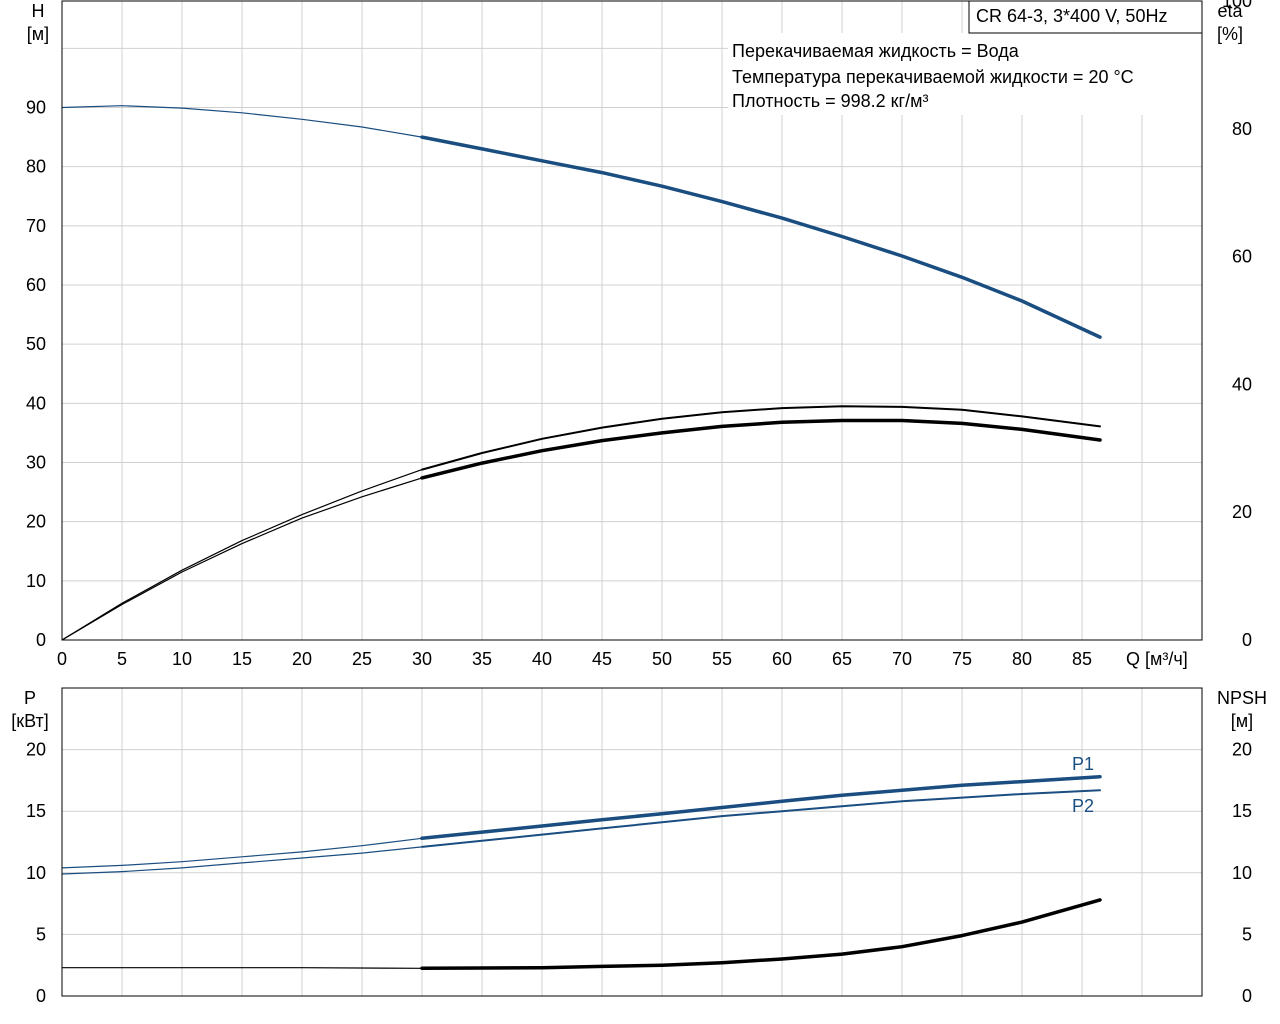  I want to click on p1-curve-extrapolated, so click(242, 853).